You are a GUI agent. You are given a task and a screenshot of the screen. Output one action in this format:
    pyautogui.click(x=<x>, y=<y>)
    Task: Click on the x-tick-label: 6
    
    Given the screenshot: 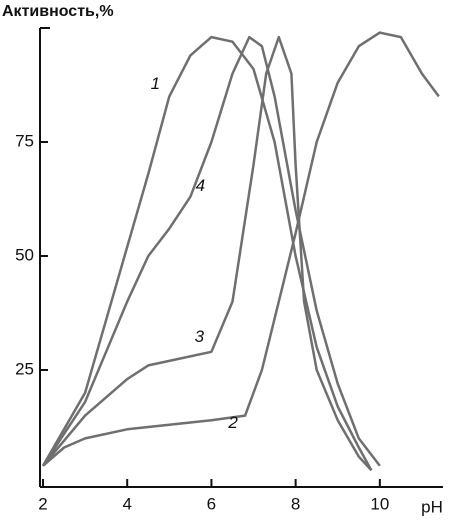 What is the action you would take?
    pyautogui.click(x=211, y=503)
    